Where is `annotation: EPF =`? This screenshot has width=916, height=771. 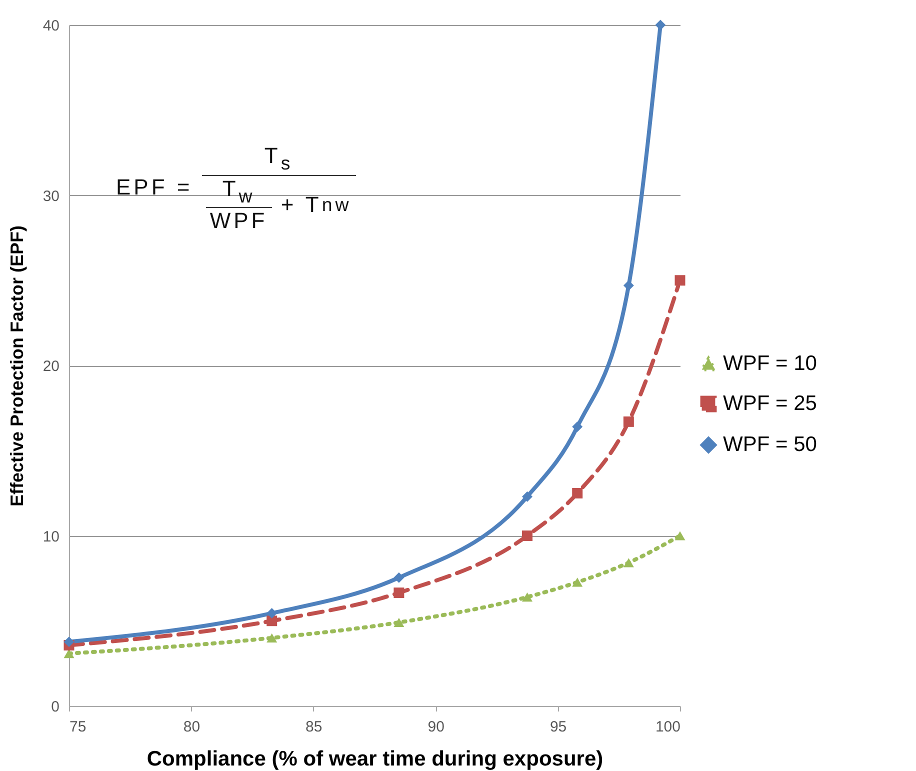 annotation: EPF = is located at coordinates (154, 187).